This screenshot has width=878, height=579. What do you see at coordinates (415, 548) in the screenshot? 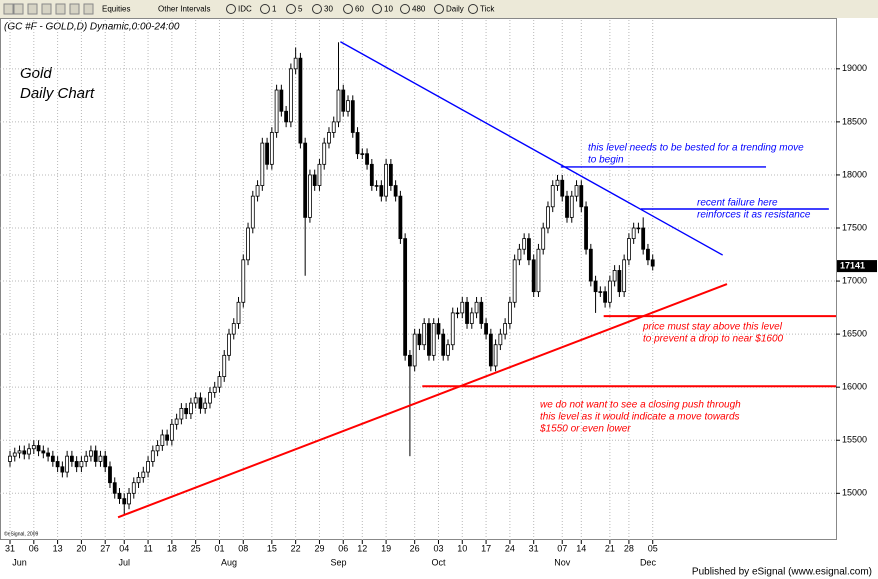
I see `x-tick-label: 26` at bounding box center [415, 548].